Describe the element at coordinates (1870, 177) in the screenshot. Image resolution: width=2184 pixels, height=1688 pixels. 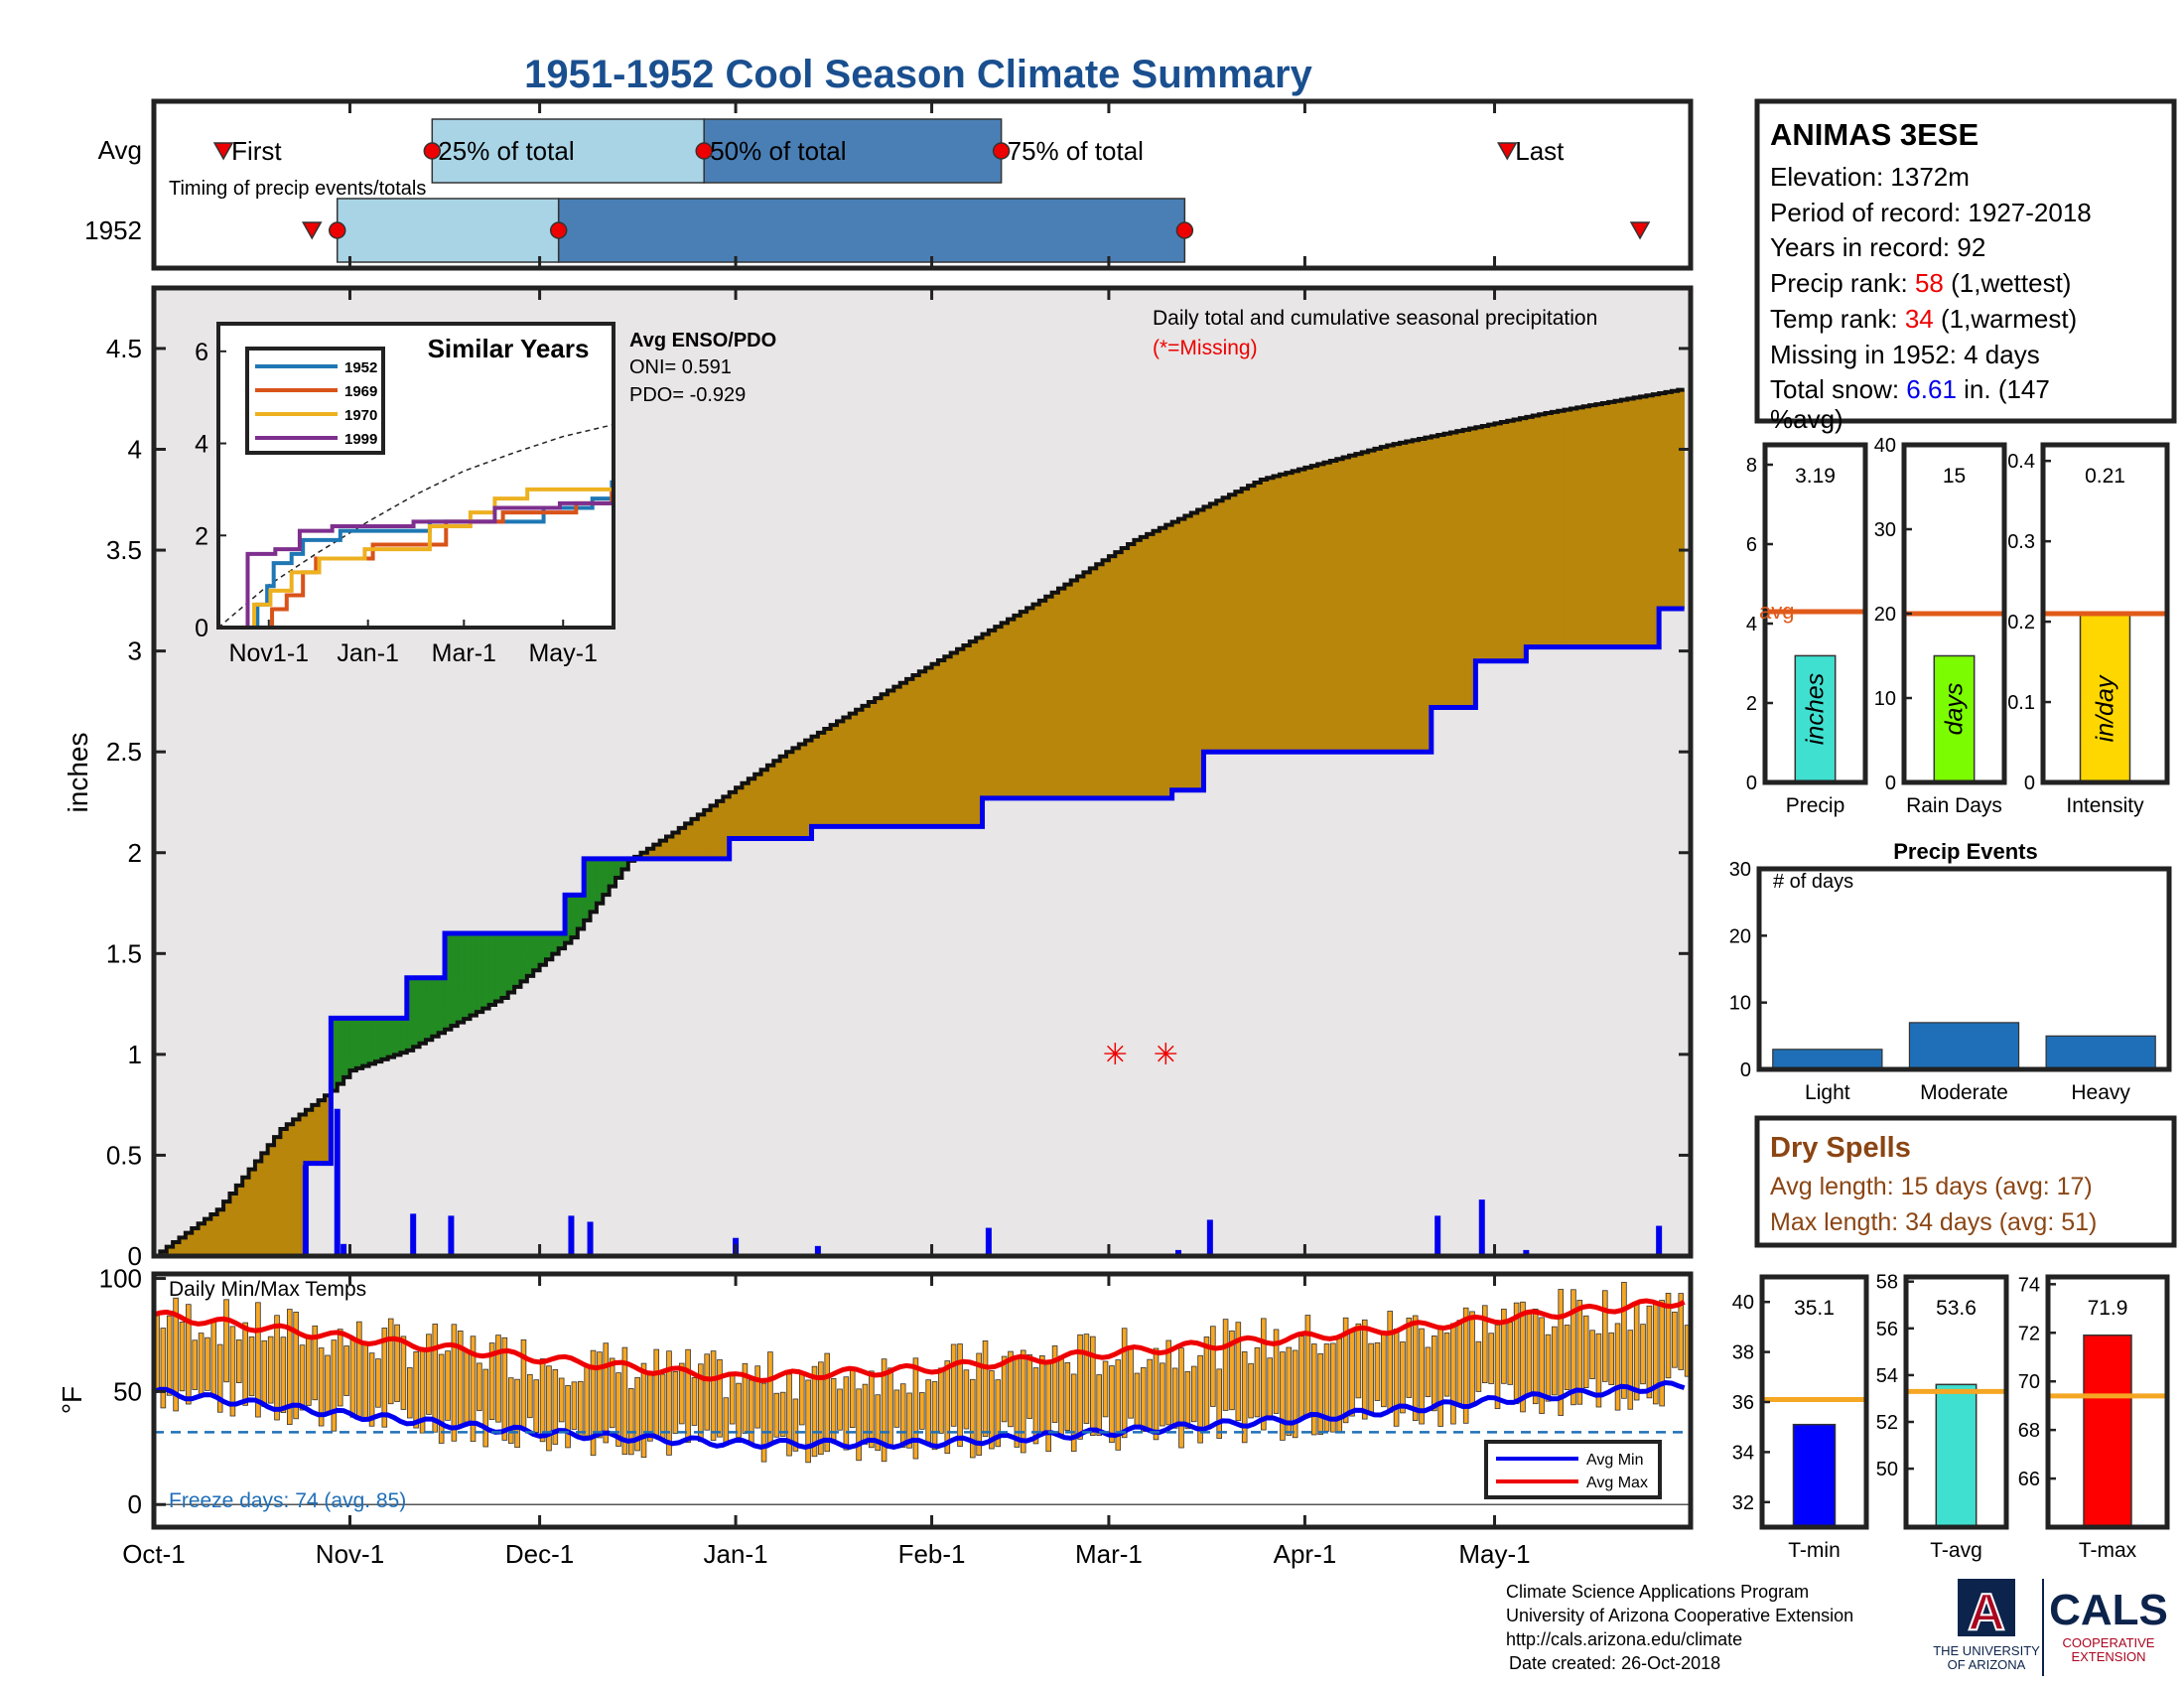
I see `station-elevation: Elevation: 1372m` at that location.